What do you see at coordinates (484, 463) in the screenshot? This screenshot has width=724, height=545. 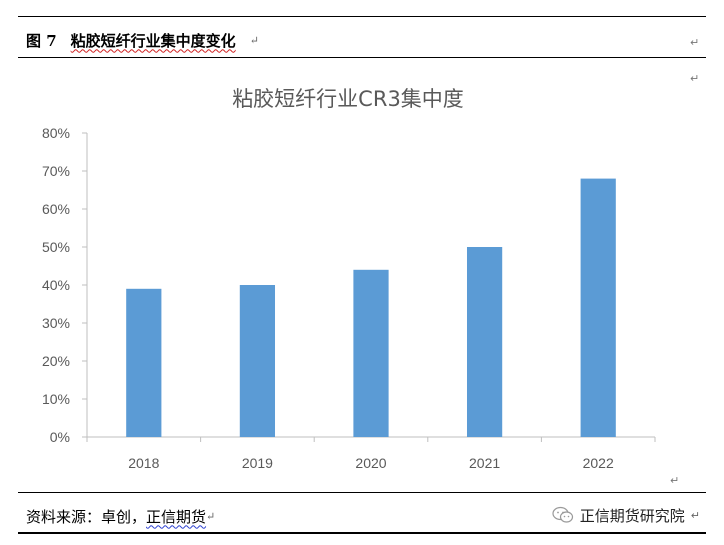 I see `x-tick-label: 2021` at bounding box center [484, 463].